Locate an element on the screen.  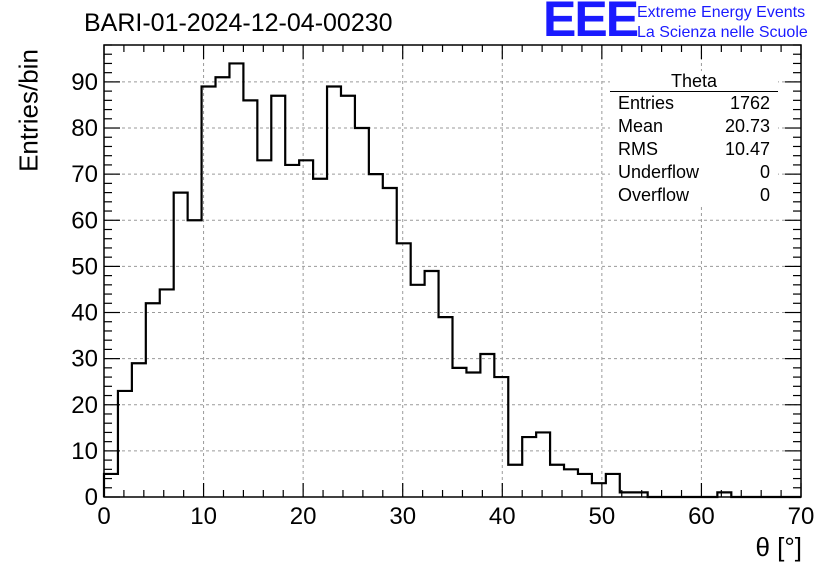
y-tick-label: 90 is located at coordinates (84, 82).